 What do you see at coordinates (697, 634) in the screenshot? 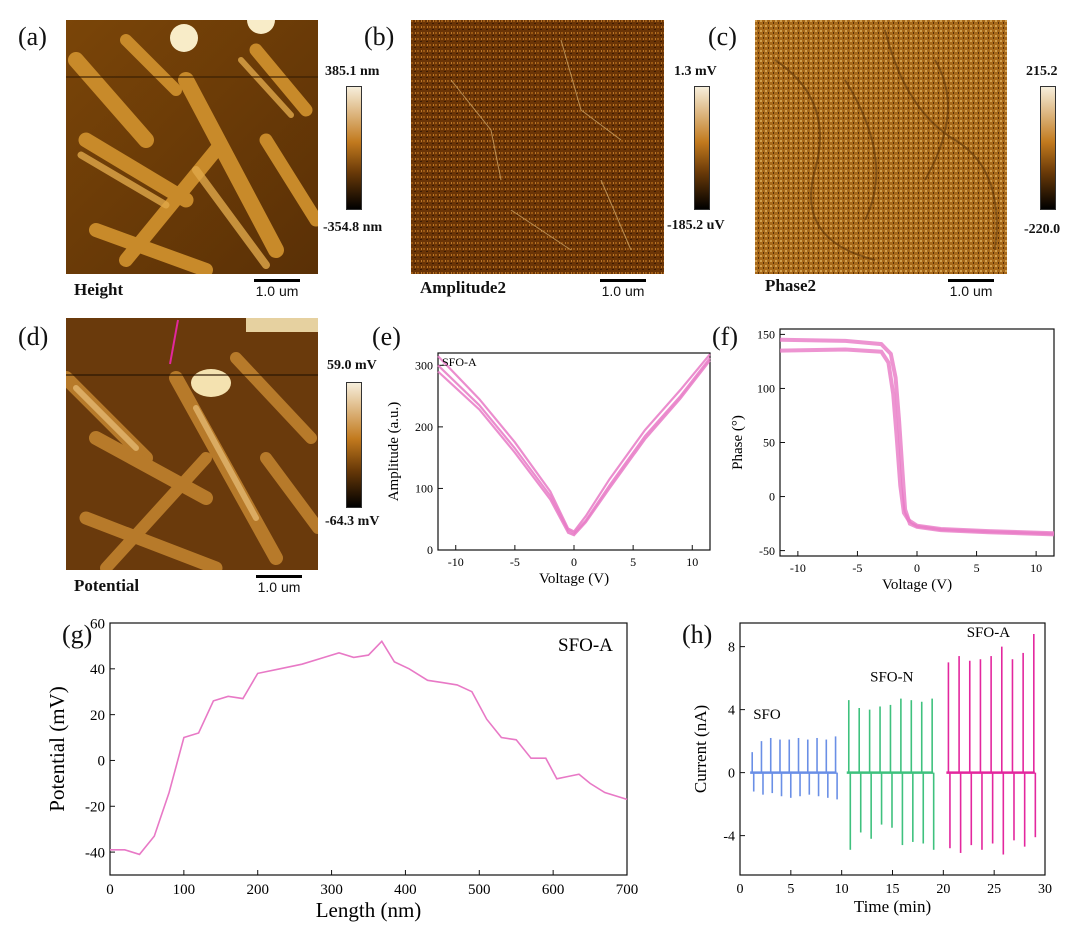
I see `panel-label-h: (h)` at bounding box center [697, 634].